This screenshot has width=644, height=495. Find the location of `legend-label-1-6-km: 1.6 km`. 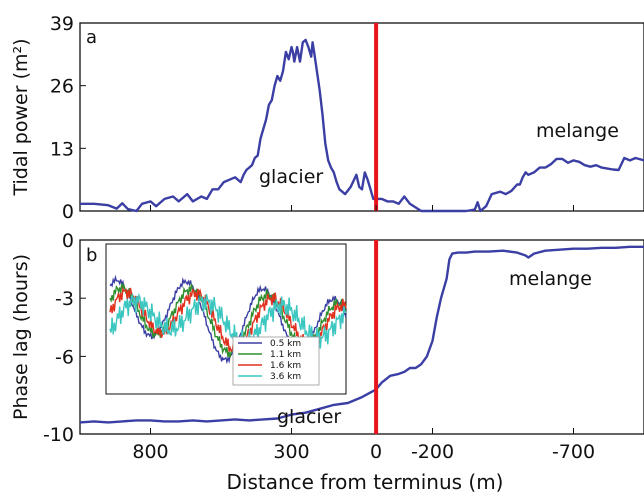

legend-label-1-6-km: 1.6 km is located at coordinates (285, 366).